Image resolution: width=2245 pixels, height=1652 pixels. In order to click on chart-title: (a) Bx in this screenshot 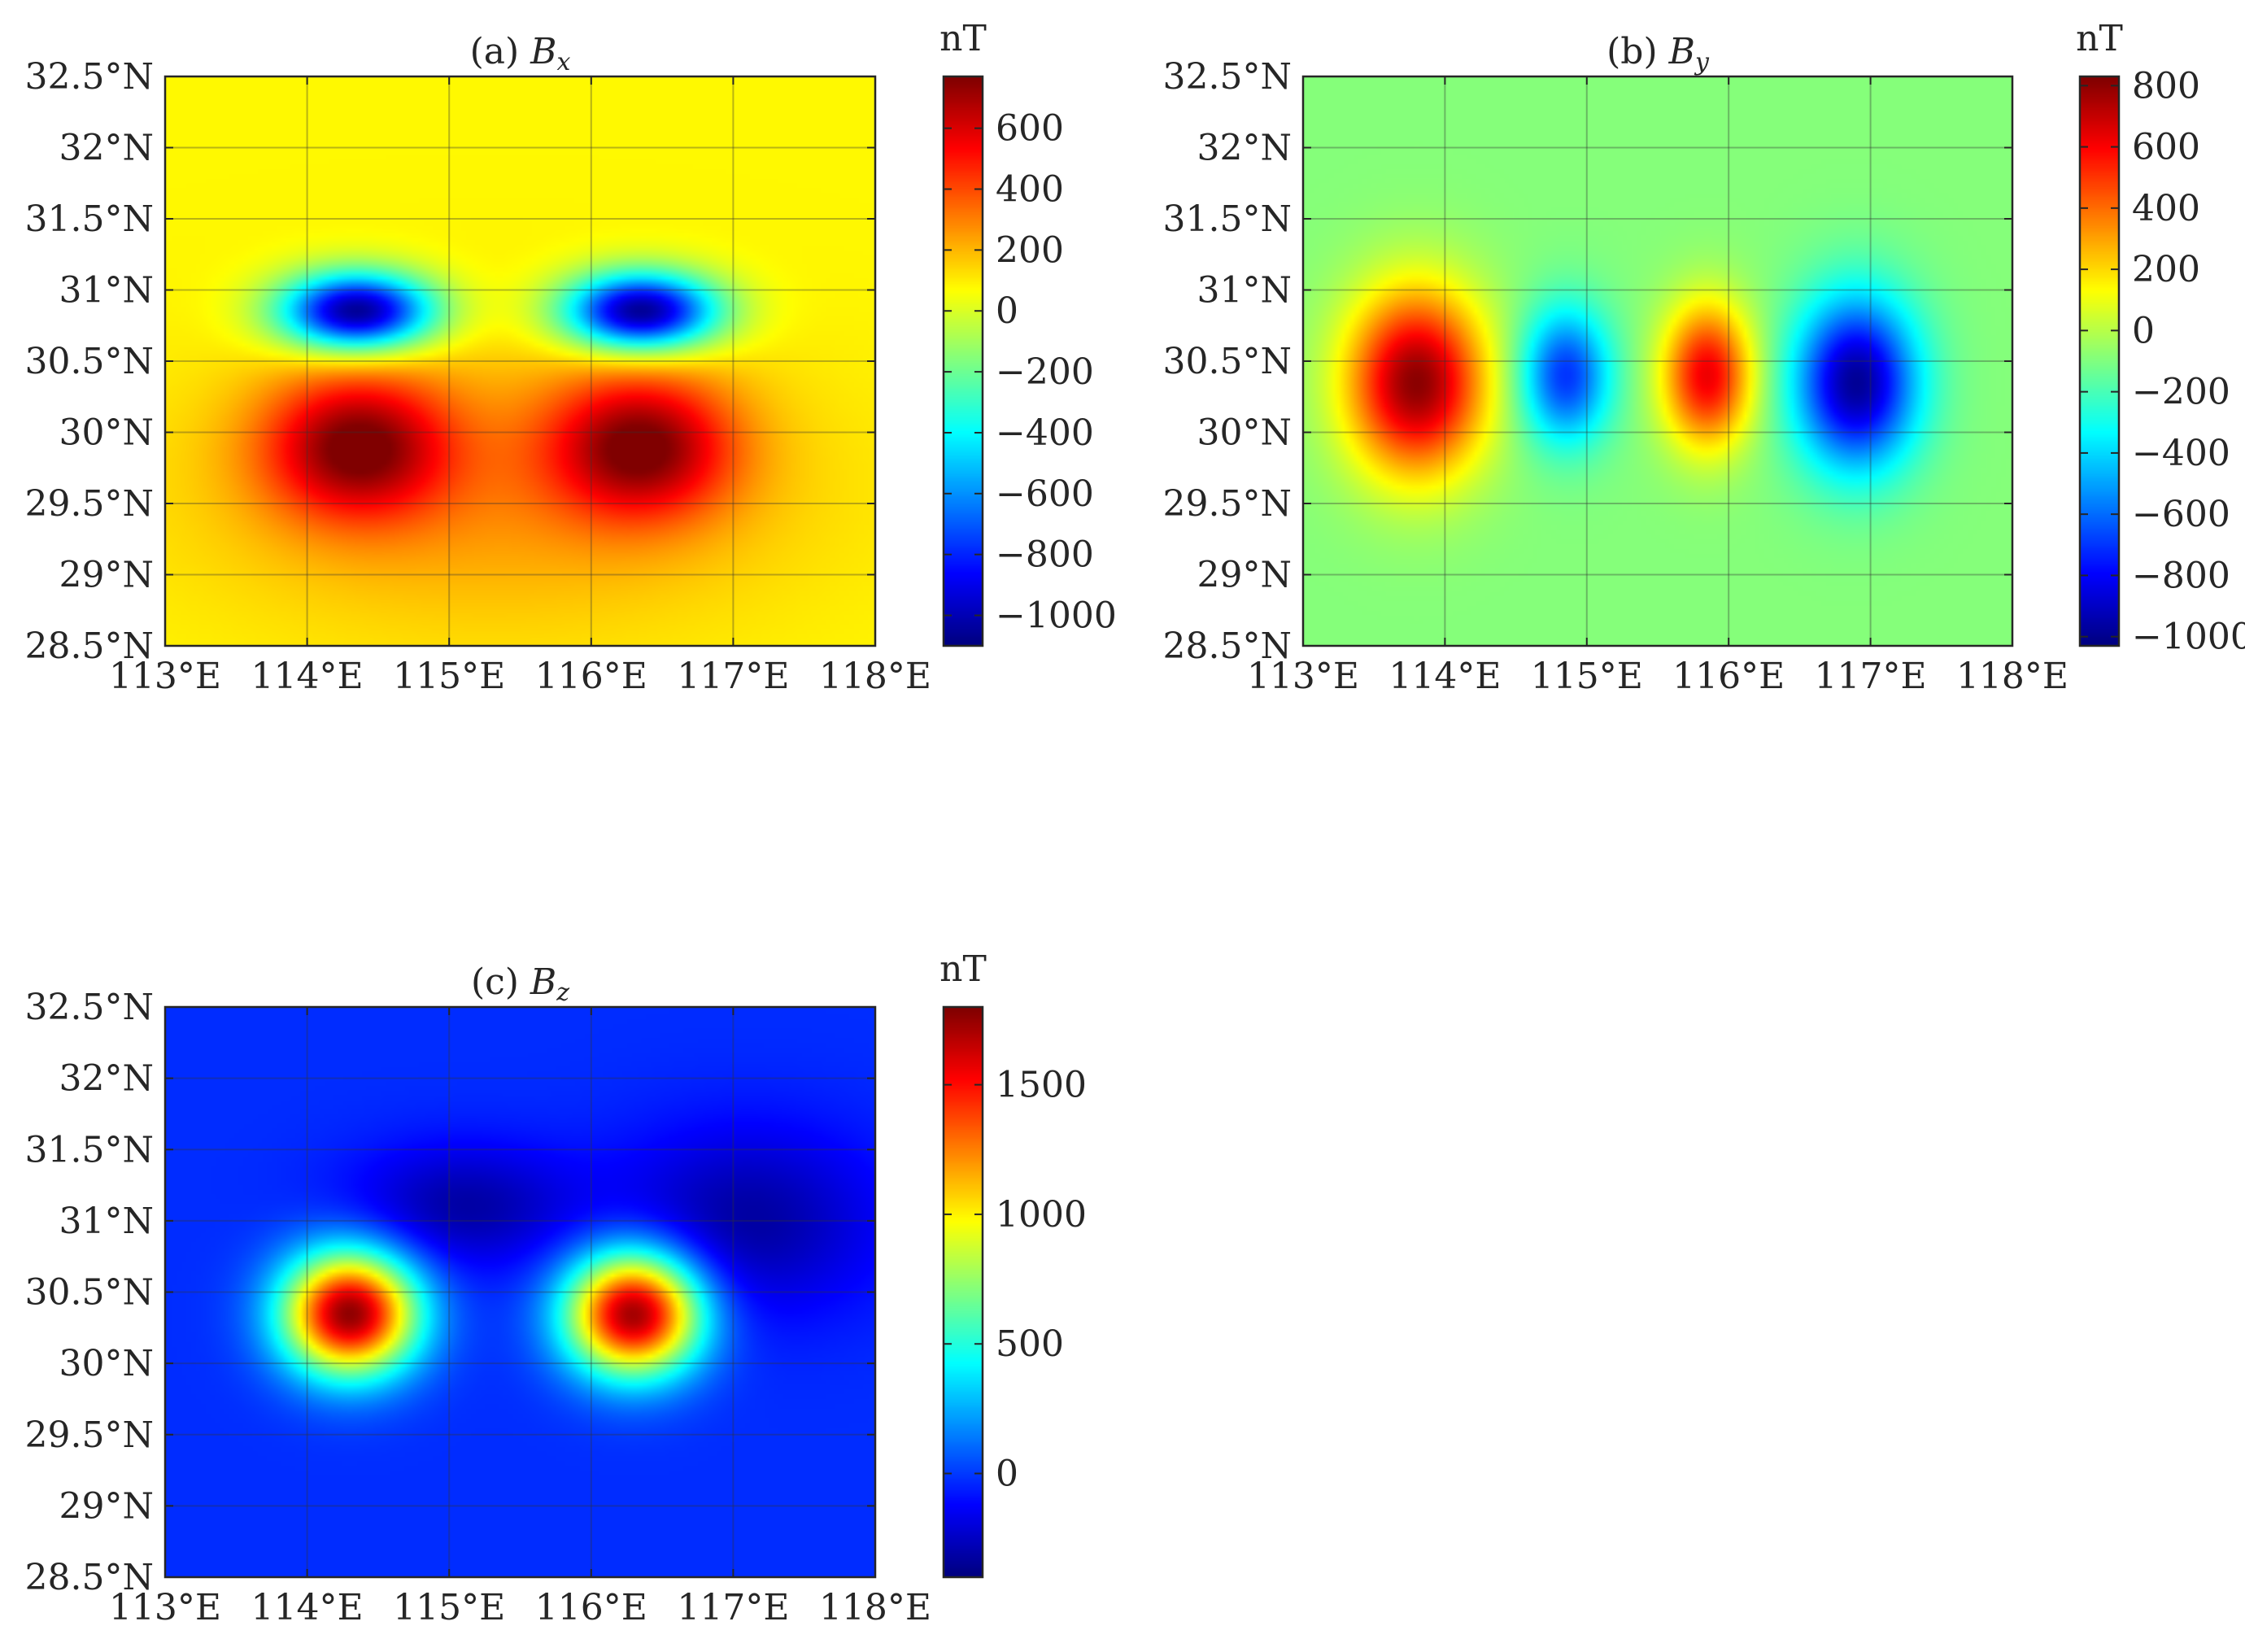, I will do `click(520, 53)`.